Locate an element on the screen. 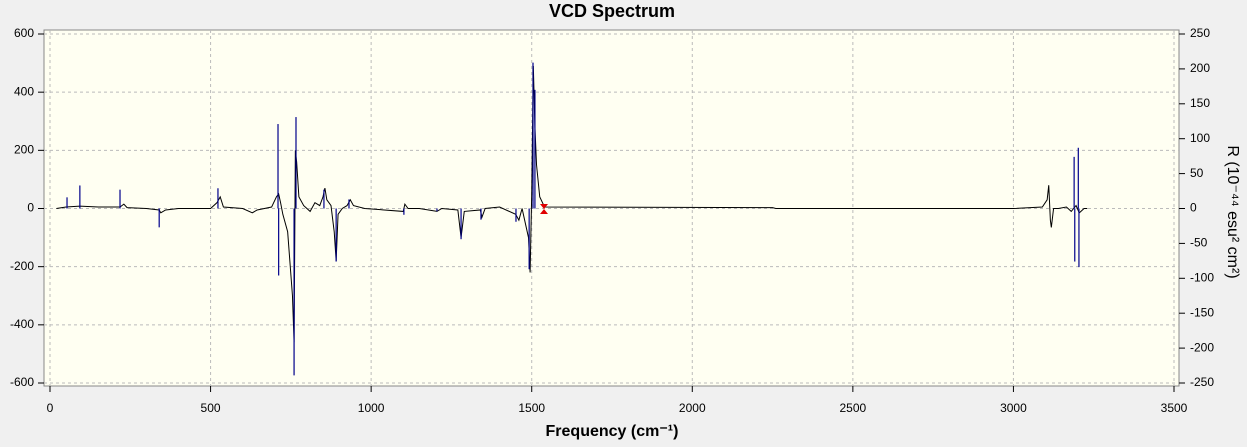 The width and height of the screenshot is (1247, 447). x-tick-label: 0 is located at coordinates (50, 408).